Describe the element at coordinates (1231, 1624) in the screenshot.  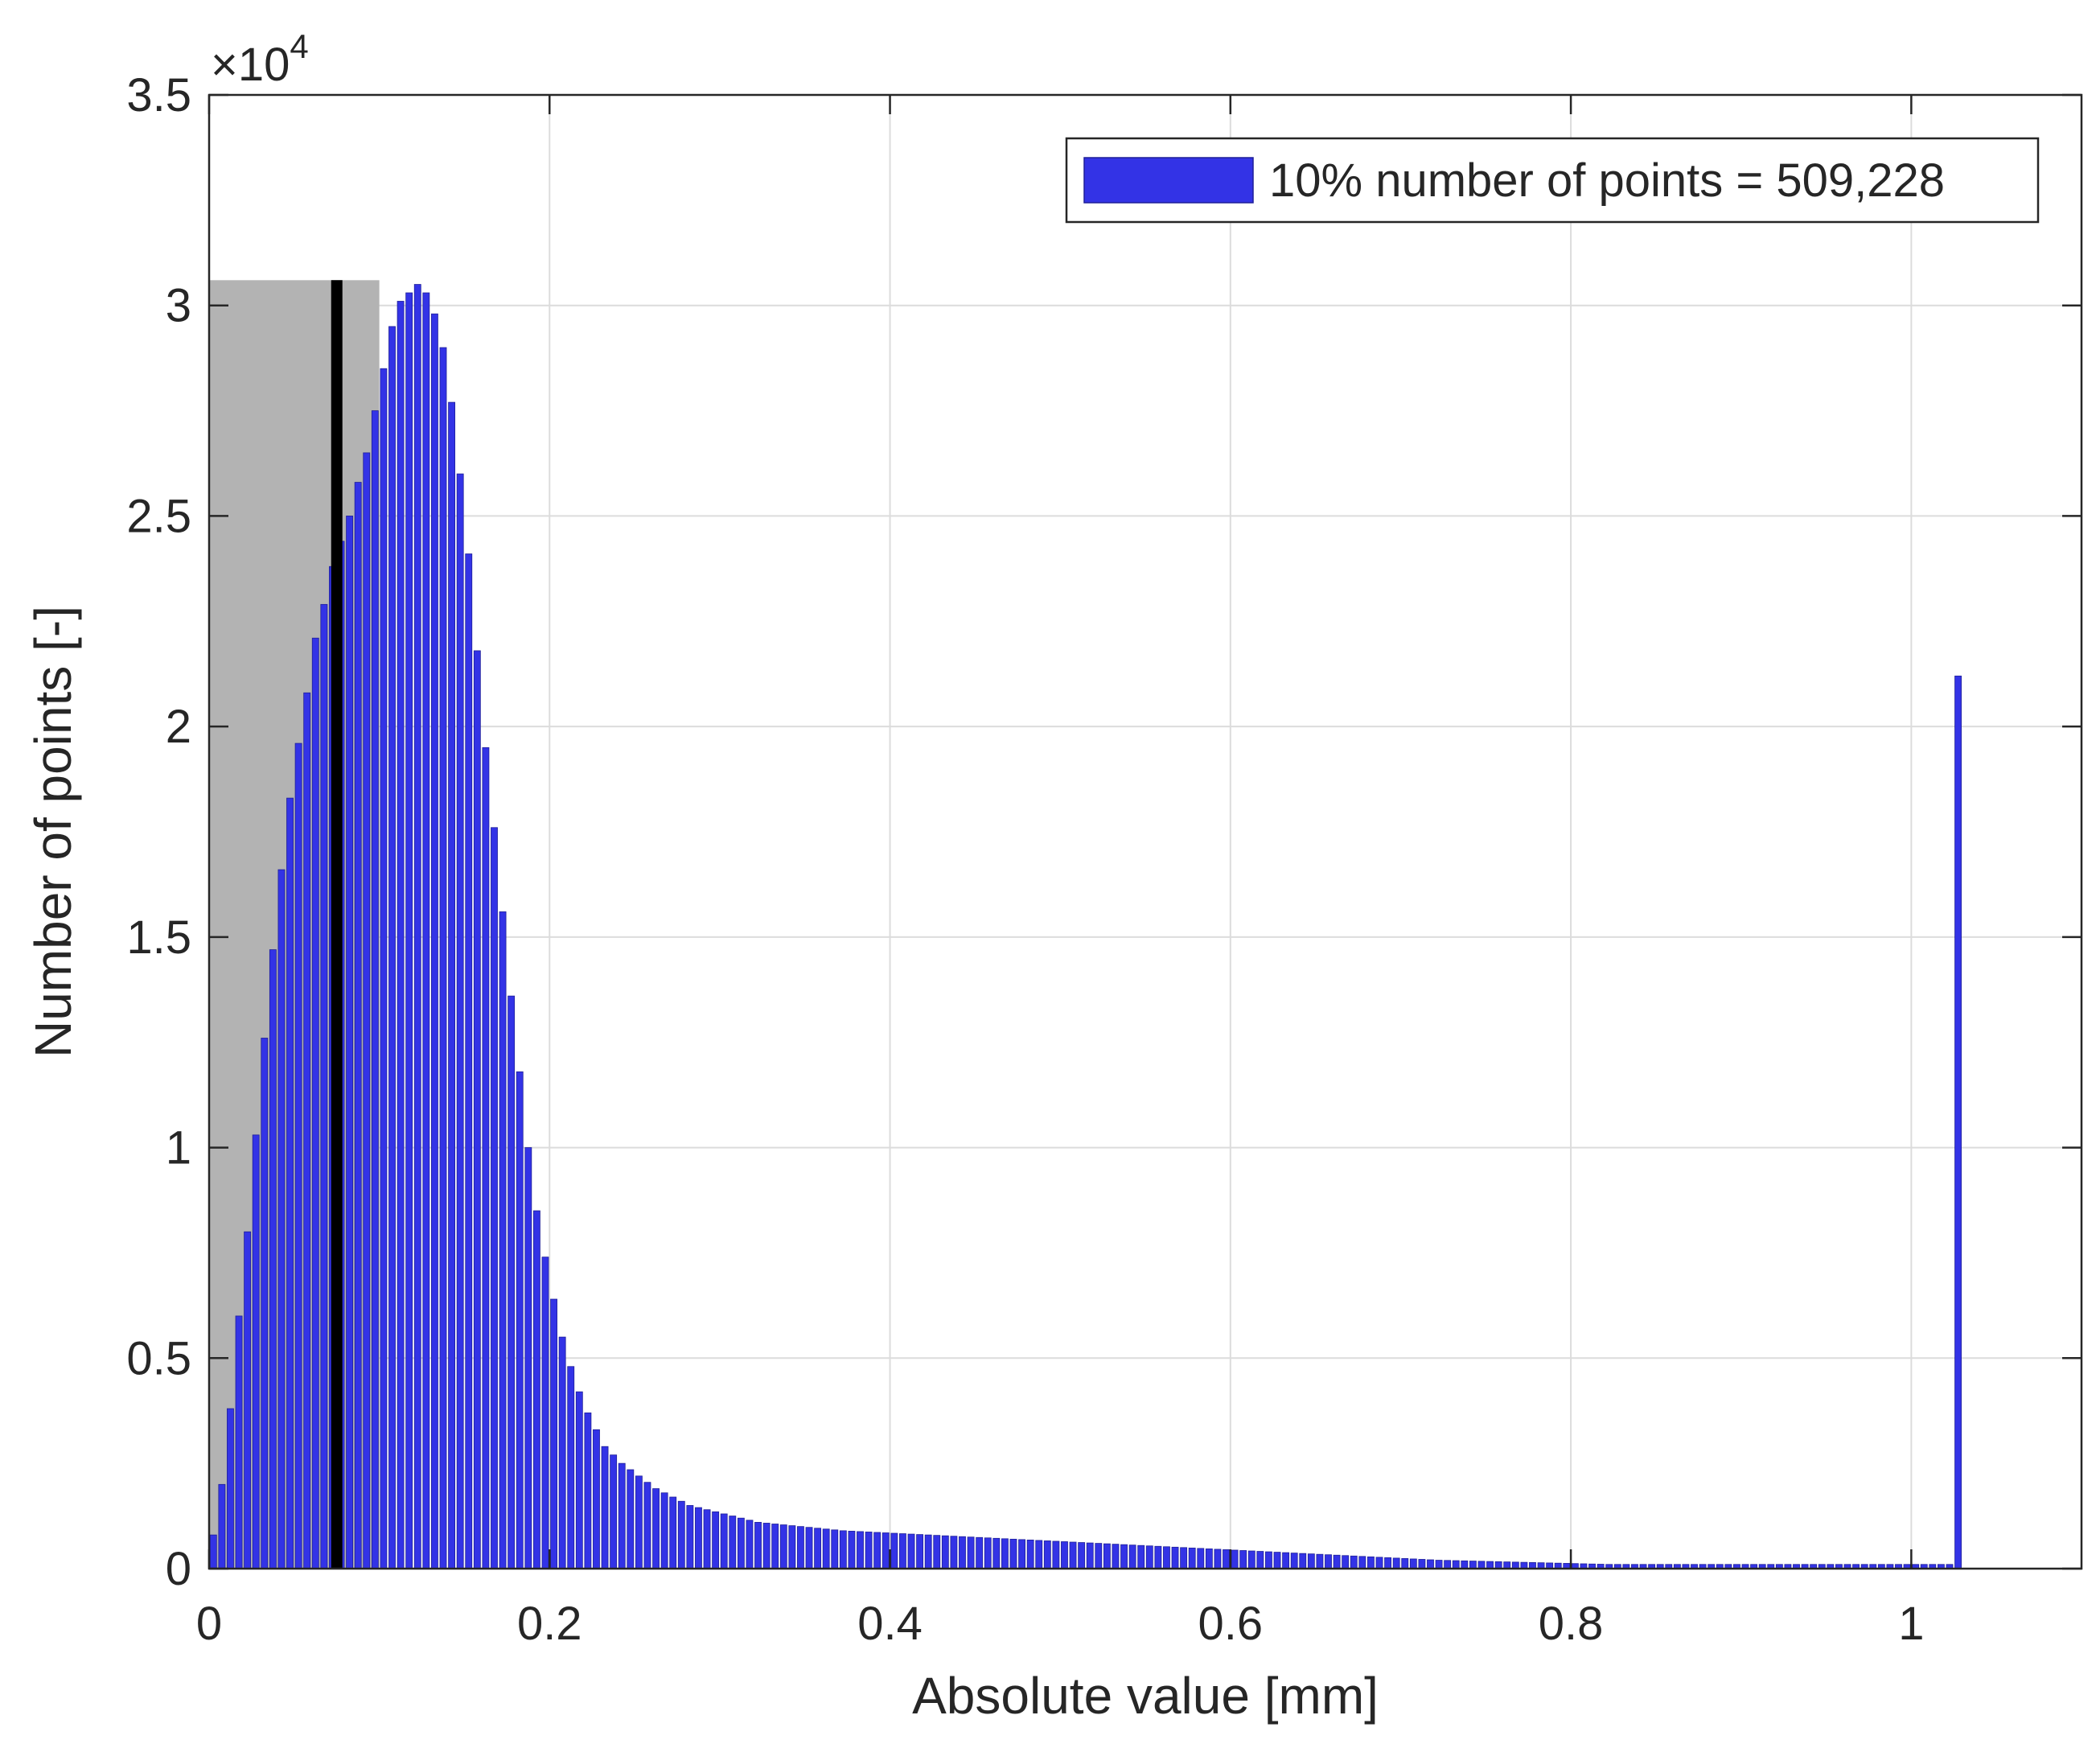
I see `x-tick-label: 0.6` at that location.